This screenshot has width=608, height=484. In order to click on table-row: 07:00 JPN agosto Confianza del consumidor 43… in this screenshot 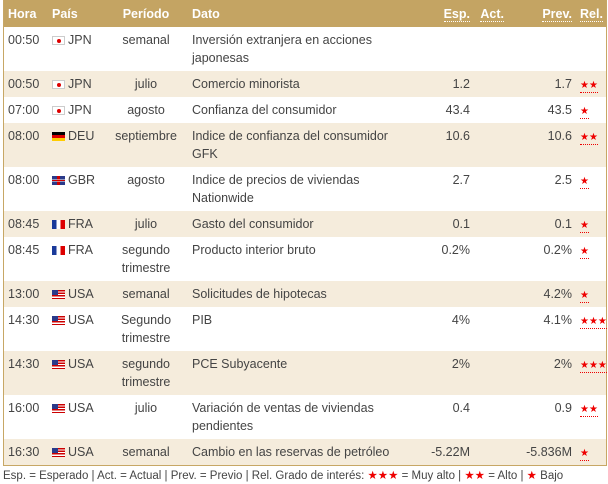, I will do `click(305, 110)`.